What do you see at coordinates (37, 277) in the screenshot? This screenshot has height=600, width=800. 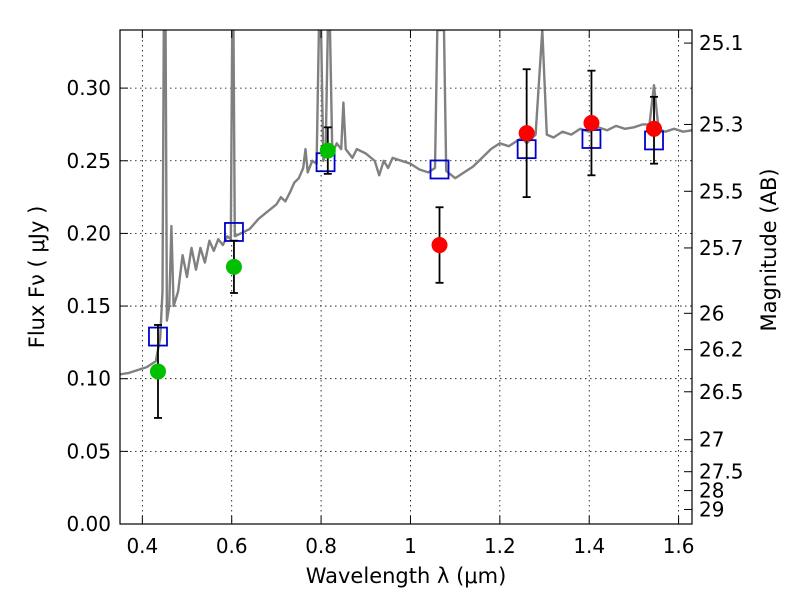 I see `y-axis-title: Flux Fν ( μJy )` at bounding box center [37, 277].